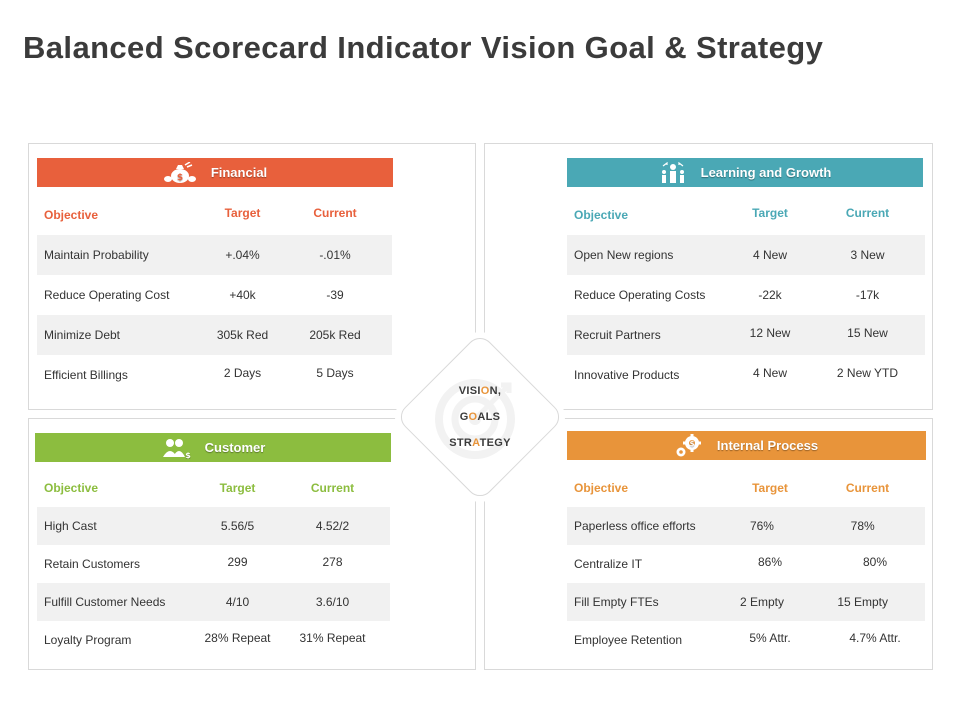 This screenshot has width=960, height=720. I want to click on cell-target: 5.56/5, so click(237, 526).